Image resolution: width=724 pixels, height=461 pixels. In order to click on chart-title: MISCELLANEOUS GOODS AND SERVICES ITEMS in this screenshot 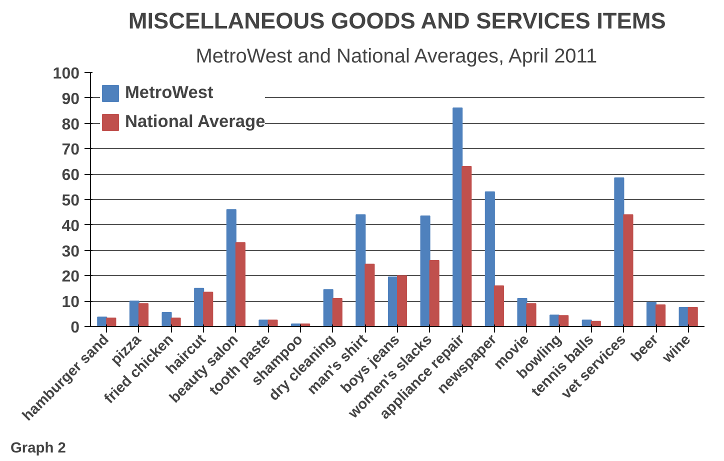, I will do `click(397, 21)`.